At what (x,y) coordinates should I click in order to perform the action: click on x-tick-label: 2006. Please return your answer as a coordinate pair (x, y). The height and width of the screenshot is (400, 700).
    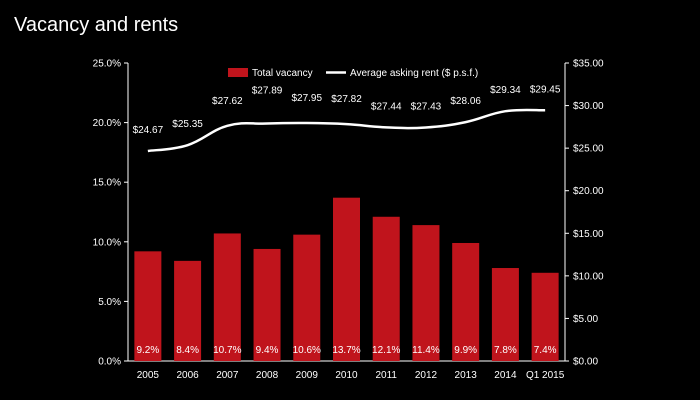
    Looking at the image, I should click on (187, 375).